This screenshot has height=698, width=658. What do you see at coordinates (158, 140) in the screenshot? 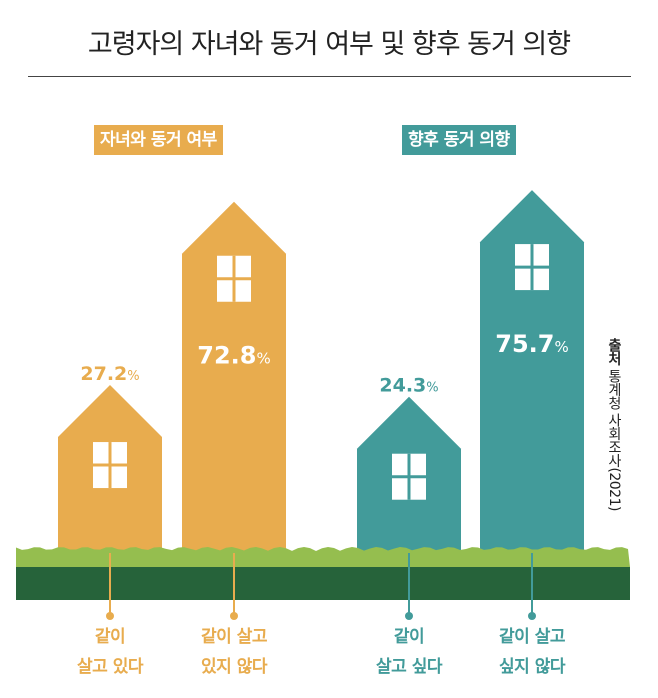
I see `group-title-living-together: 자녀와 동거 여부` at bounding box center [158, 140].